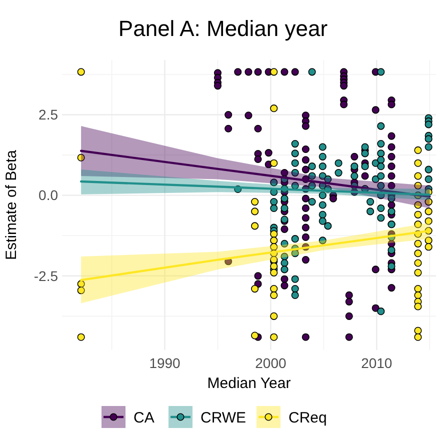  Describe the element at coordinates (376, 363) in the screenshot. I see `x-tick-label: 2010` at that location.